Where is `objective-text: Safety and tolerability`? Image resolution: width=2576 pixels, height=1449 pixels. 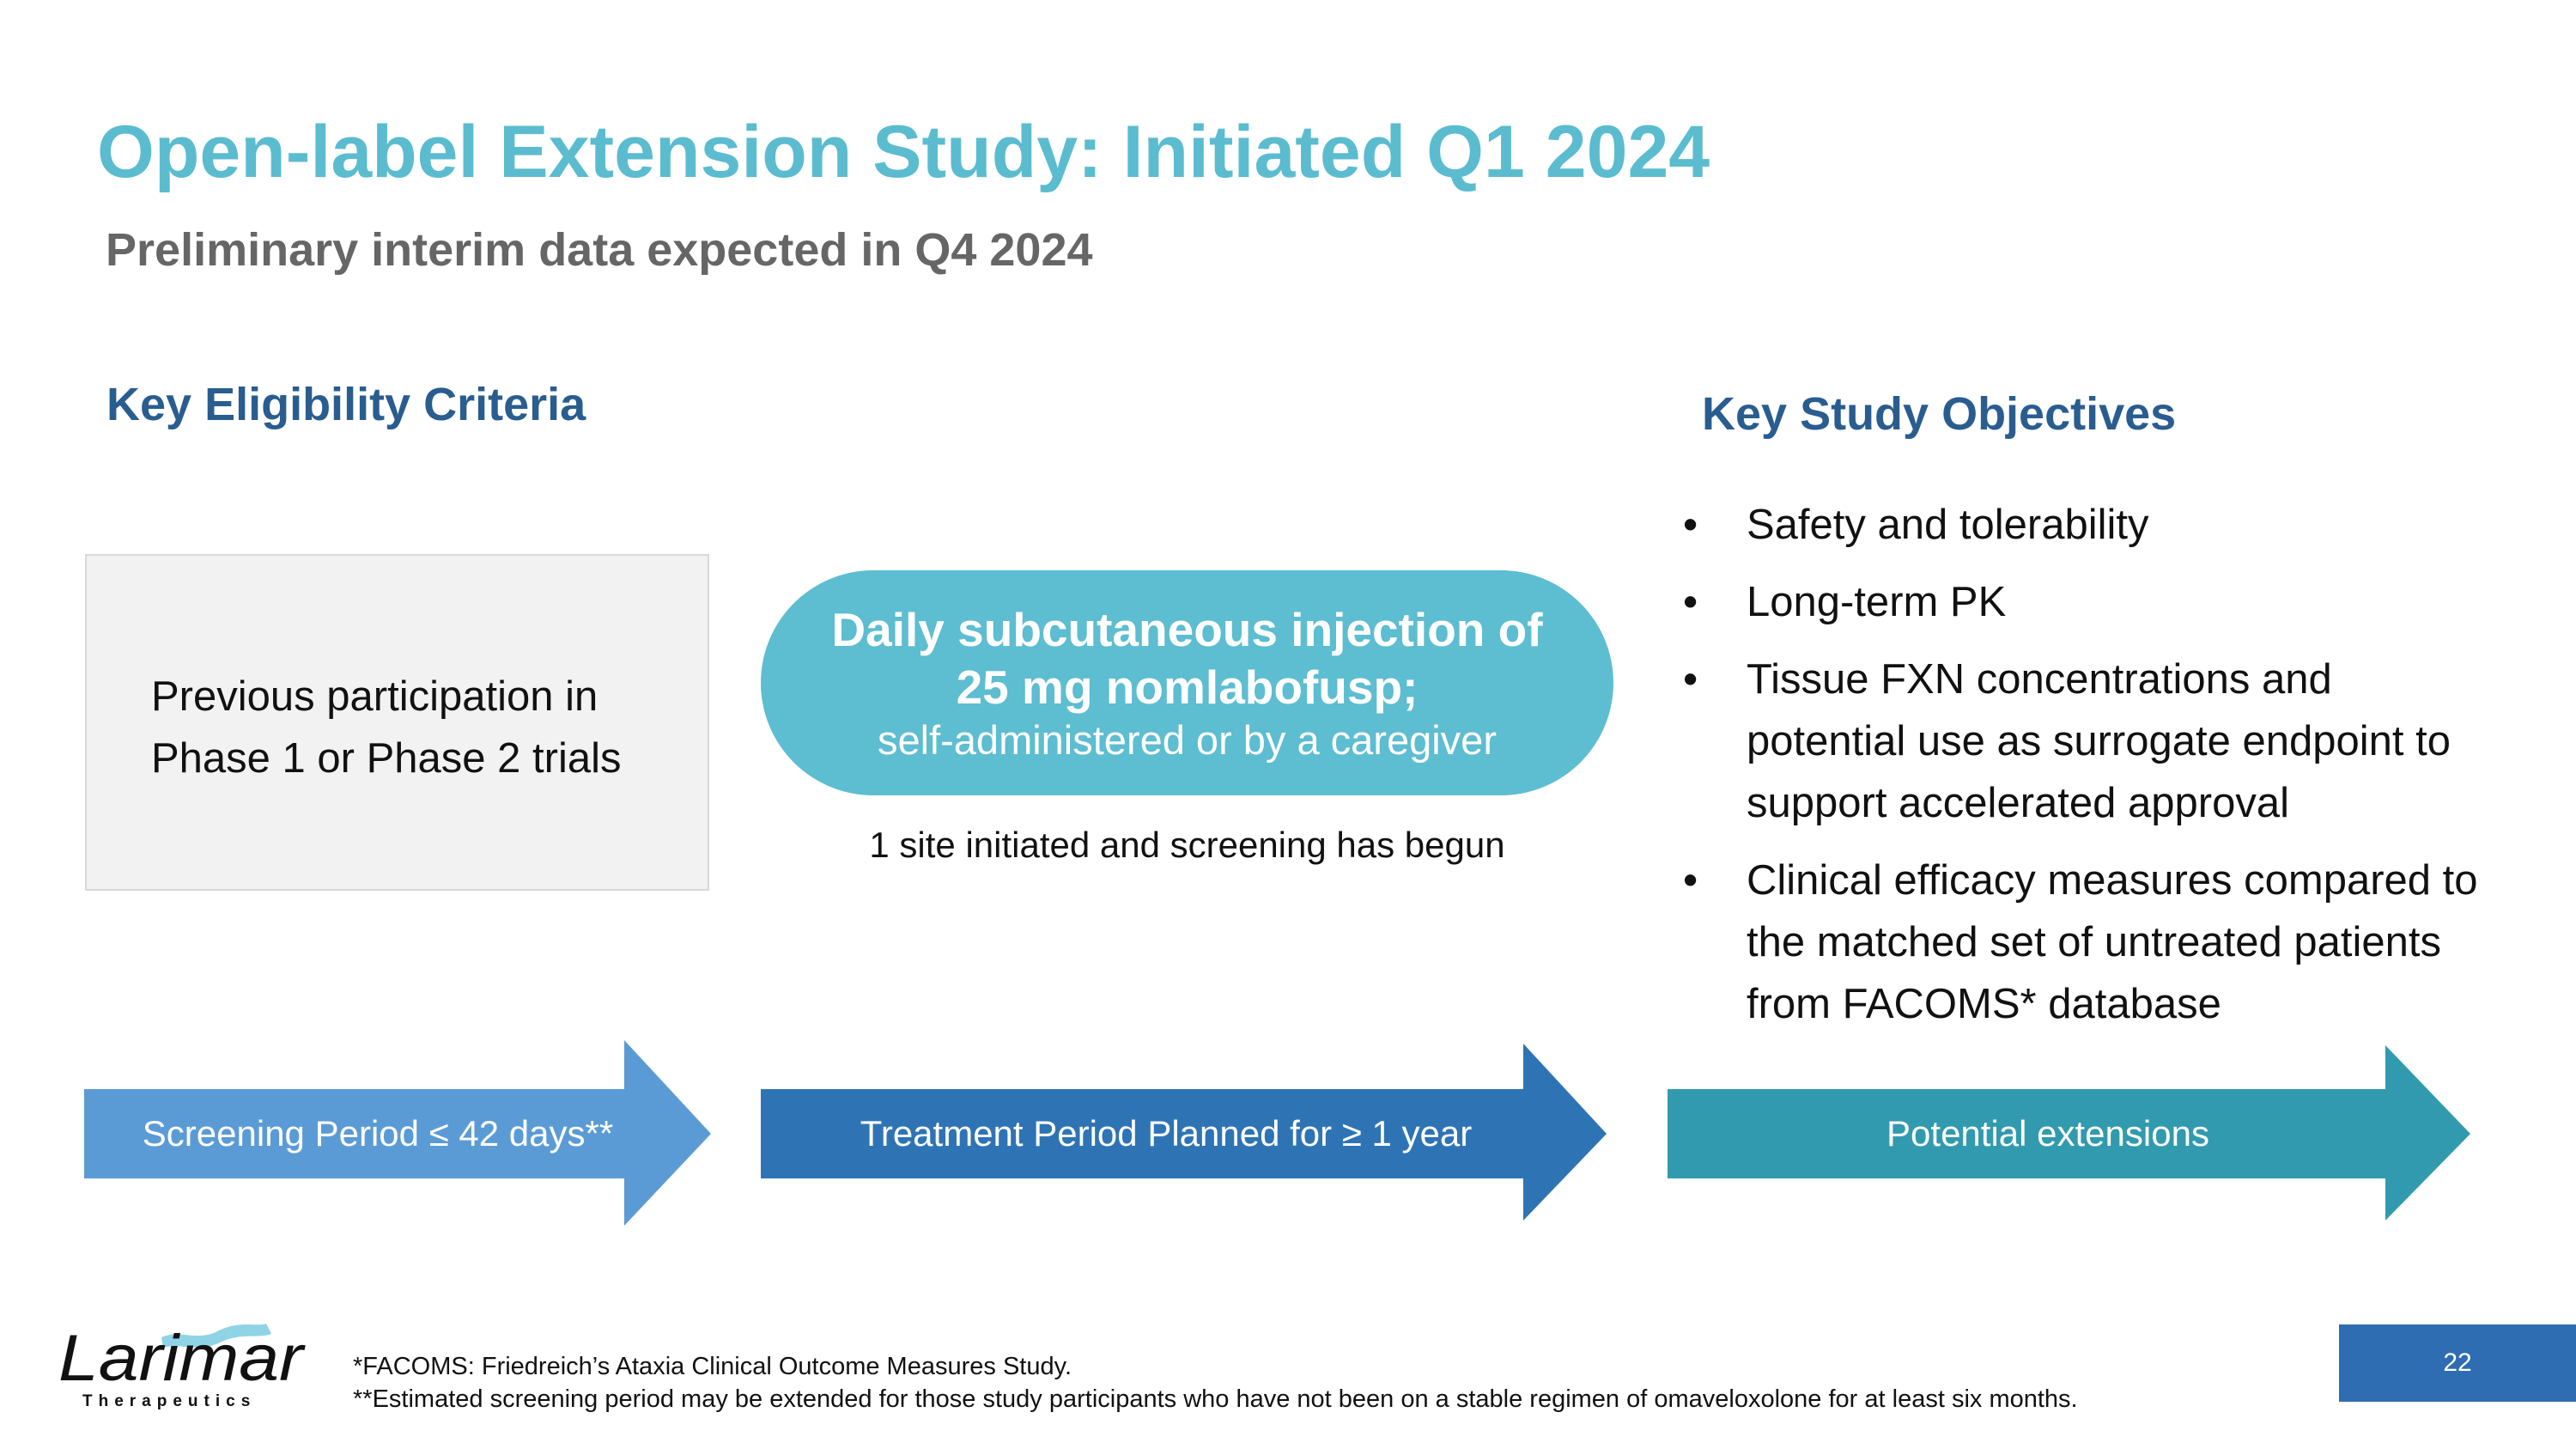
objective-text: Safety and tolerability is located at coordinates (1948, 525).